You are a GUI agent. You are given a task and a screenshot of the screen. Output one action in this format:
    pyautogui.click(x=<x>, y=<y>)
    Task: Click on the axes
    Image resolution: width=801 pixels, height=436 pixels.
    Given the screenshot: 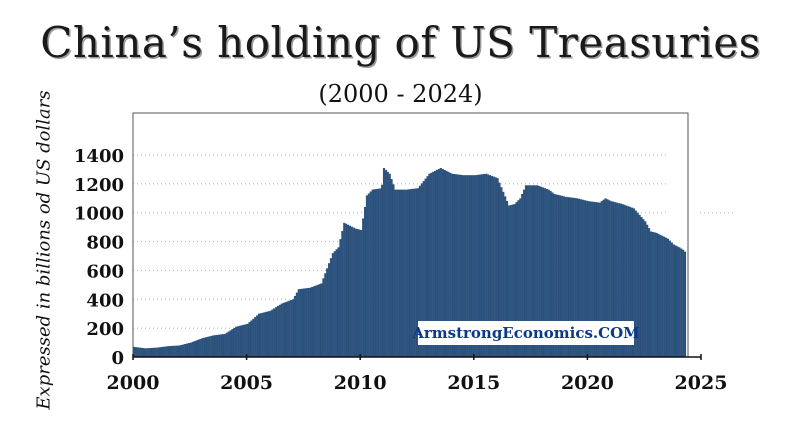 What is the action you would take?
    pyautogui.click(x=417, y=357)
    